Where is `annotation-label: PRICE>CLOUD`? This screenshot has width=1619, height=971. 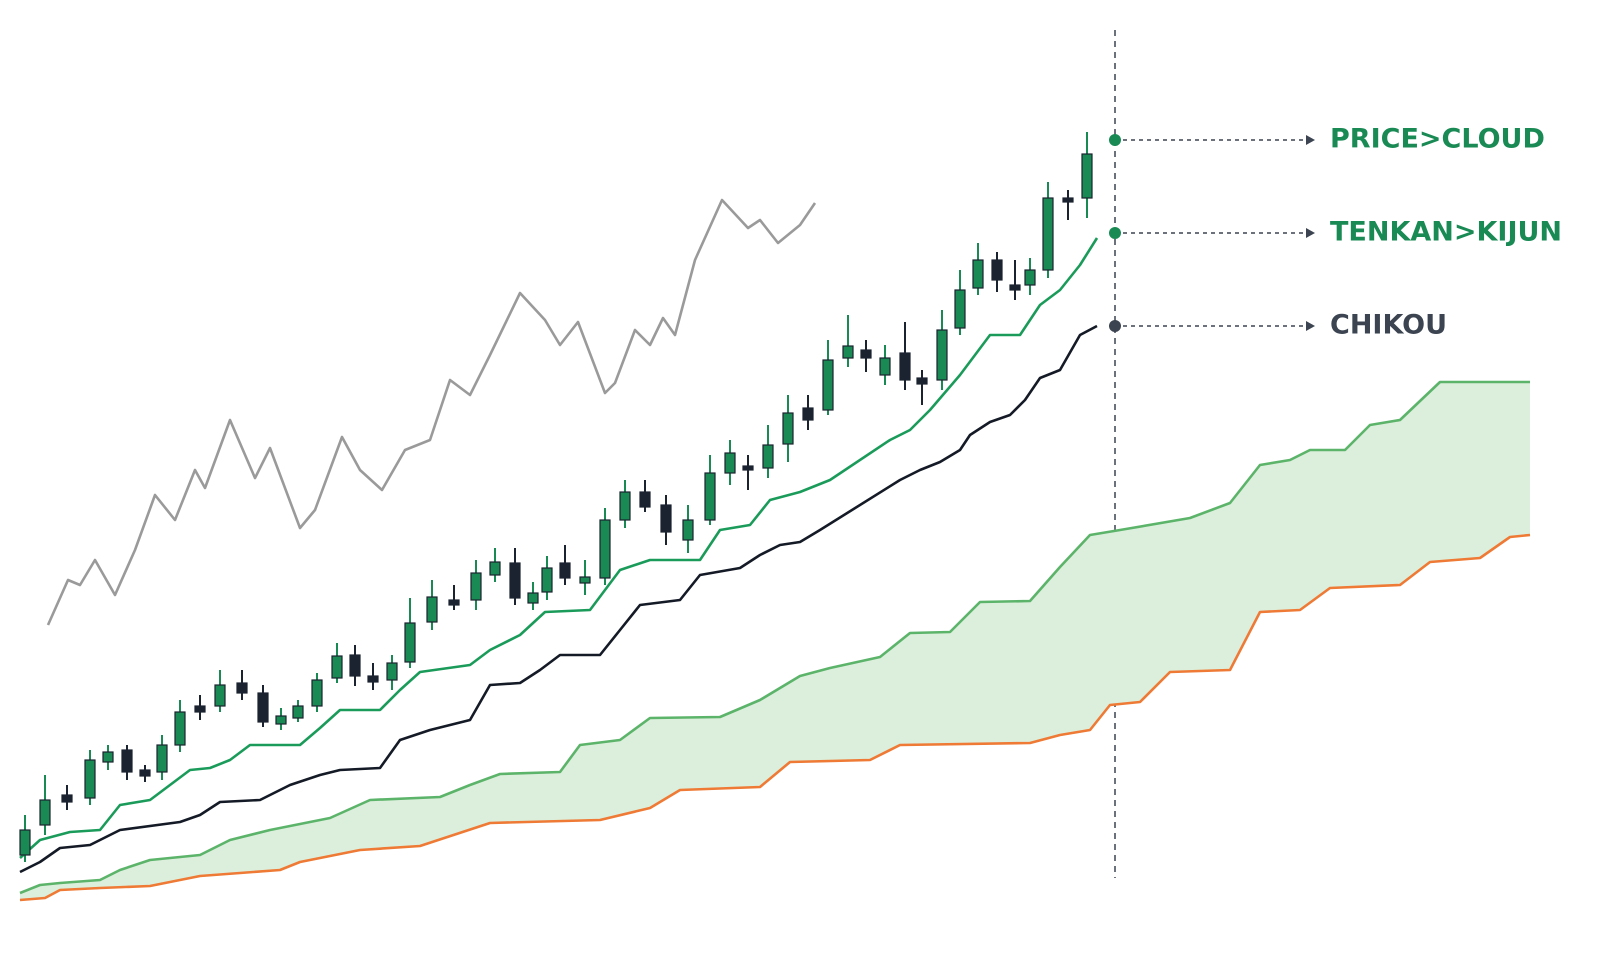 annotation-label: PRICE>CLOUD is located at coordinates (1437, 139).